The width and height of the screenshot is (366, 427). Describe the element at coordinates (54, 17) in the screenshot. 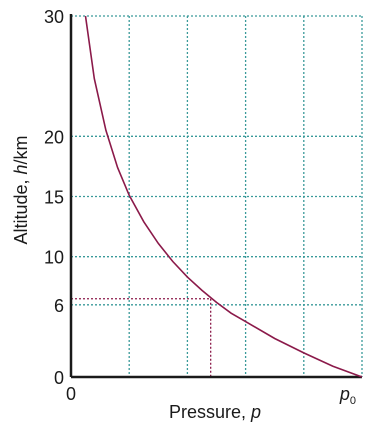

I see `y-tick-label: 30` at that location.